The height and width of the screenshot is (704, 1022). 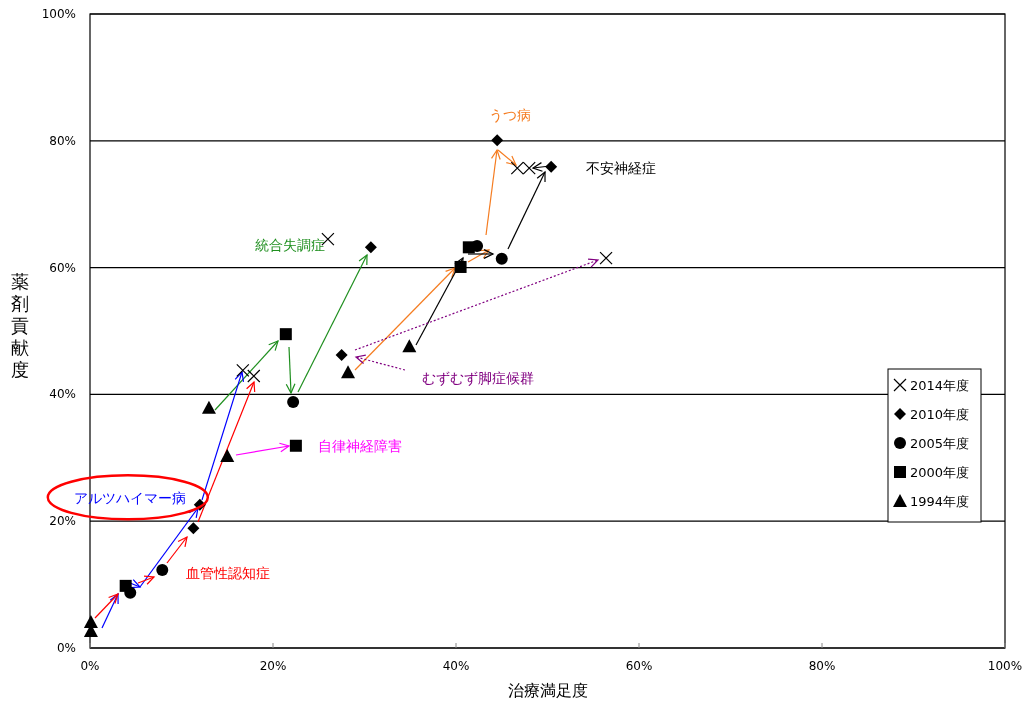 I want to click on y-tick-label: 80%, so click(x=62, y=140).